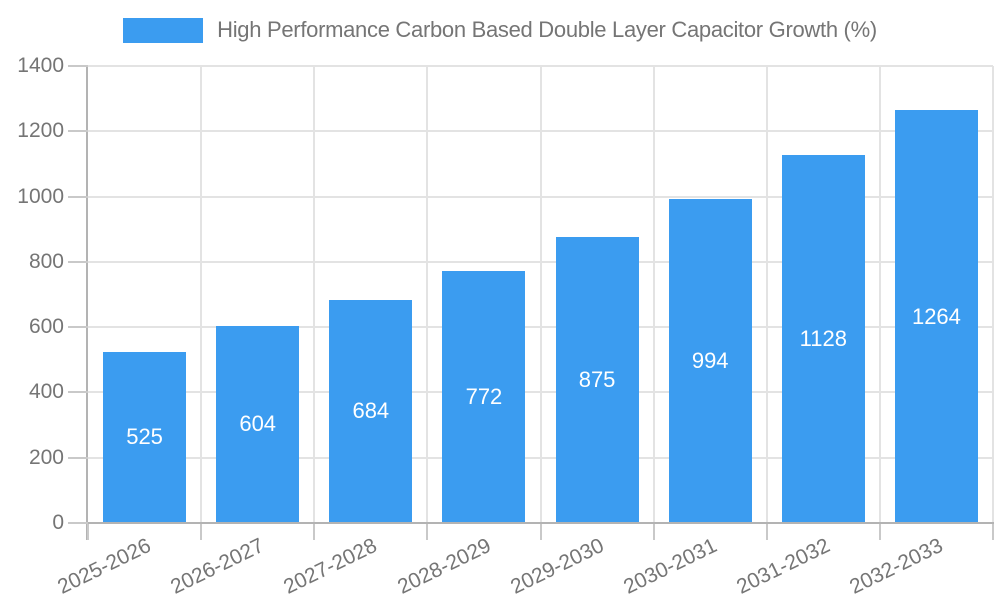 The height and width of the screenshot is (600, 1000). What do you see at coordinates (783, 566) in the screenshot?
I see `x-axis-tick-label: 2031-2032` at bounding box center [783, 566].